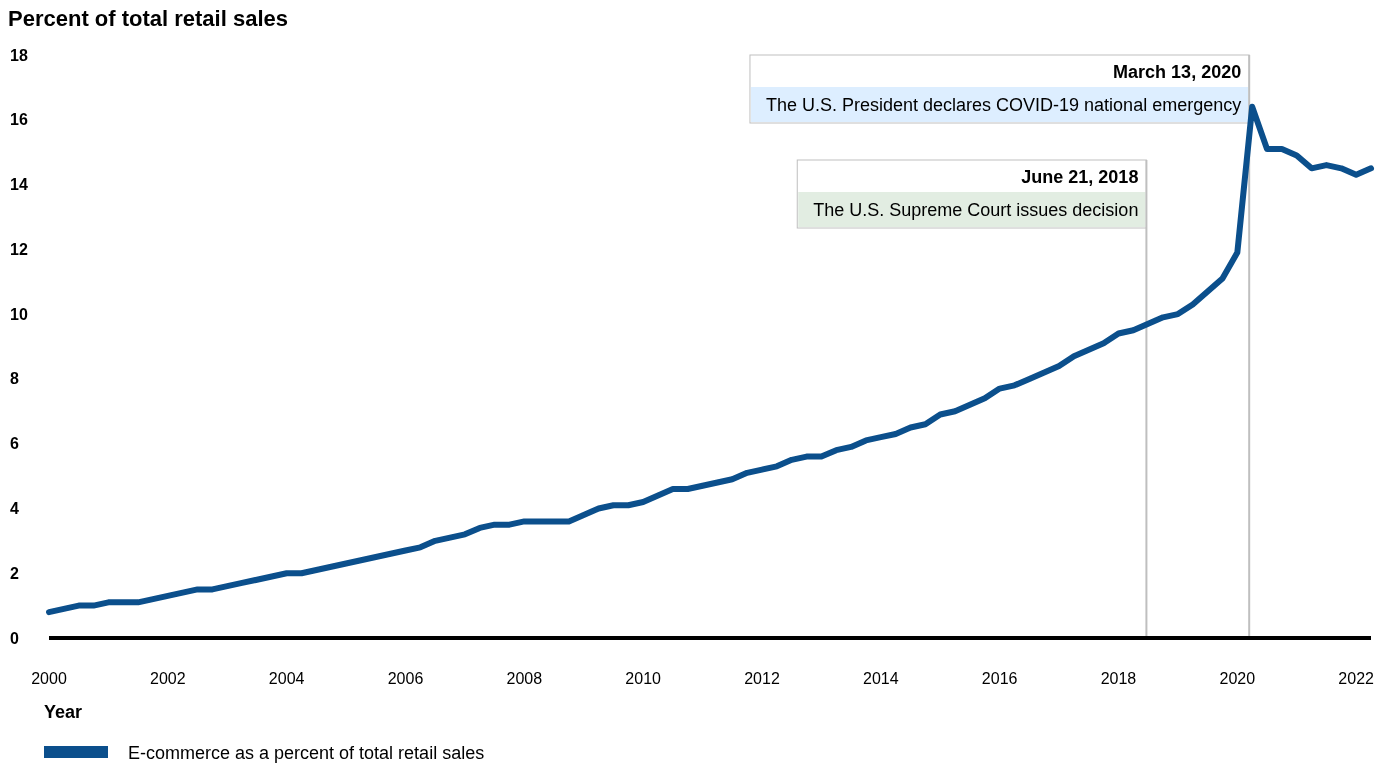 This screenshot has height=765, width=1384. What do you see at coordinates (19, 185) in the screenshot?
I see `y-tick-label: 14` at bounding box center [19, 185].